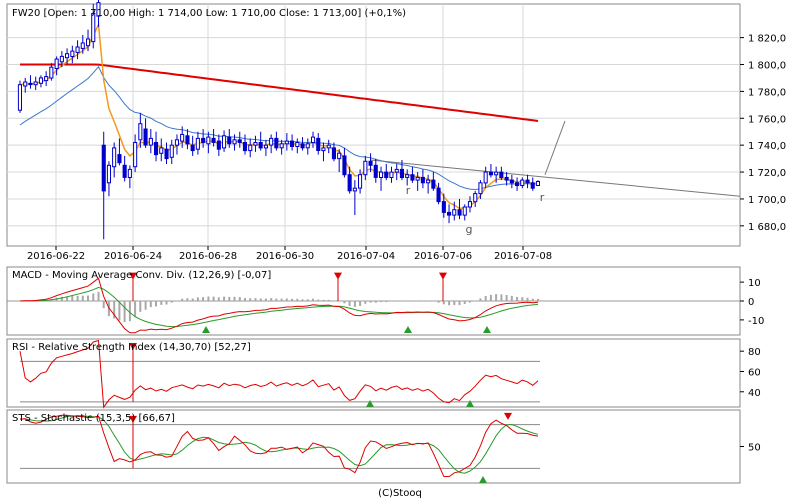  What do you see at coordinates (279, 92) in the screenshot?
I see `ma-slow-line` at bounding box center [279, 92].